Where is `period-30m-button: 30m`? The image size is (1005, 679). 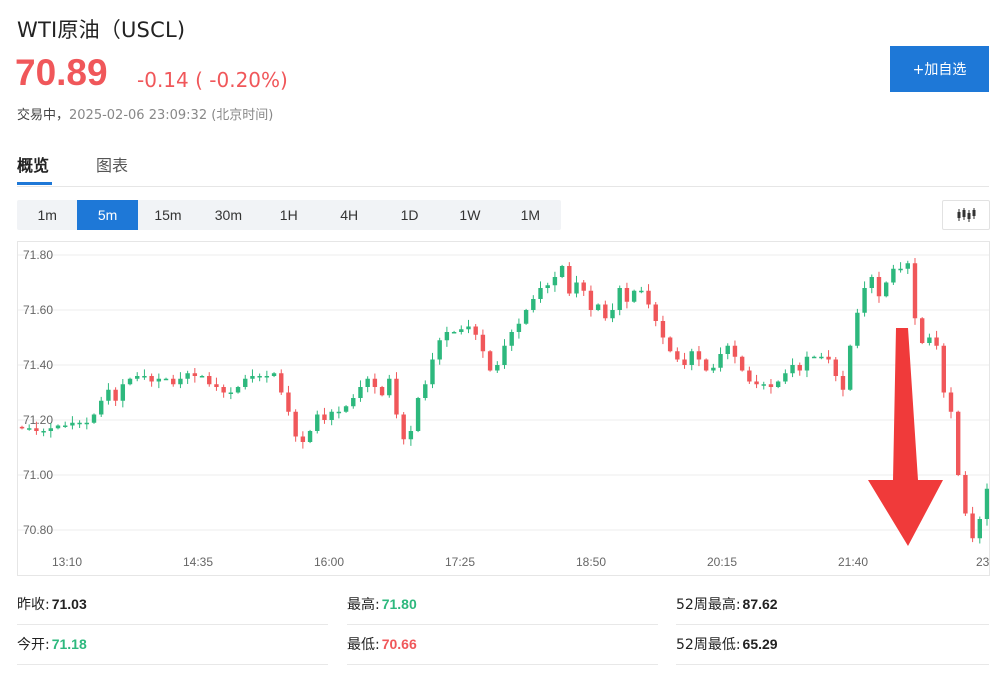 period-30m-button: 30m is located at coordinates (228, 215).